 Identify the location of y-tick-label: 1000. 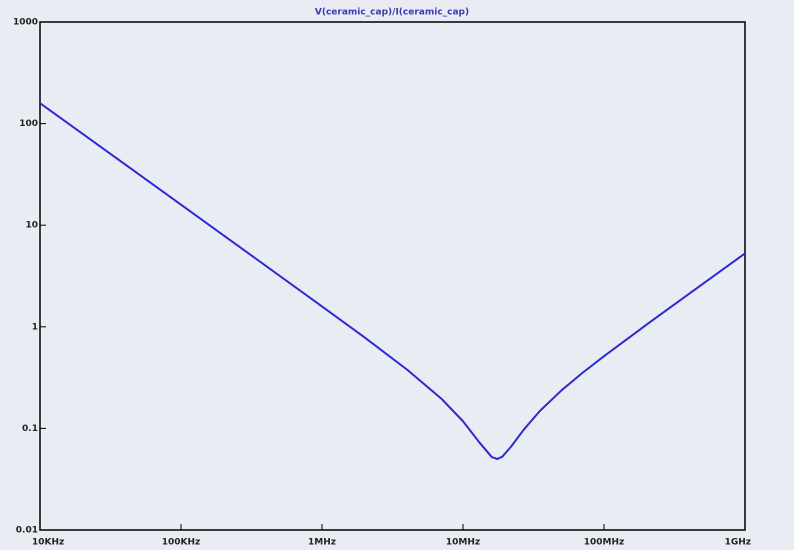
(25, 23).